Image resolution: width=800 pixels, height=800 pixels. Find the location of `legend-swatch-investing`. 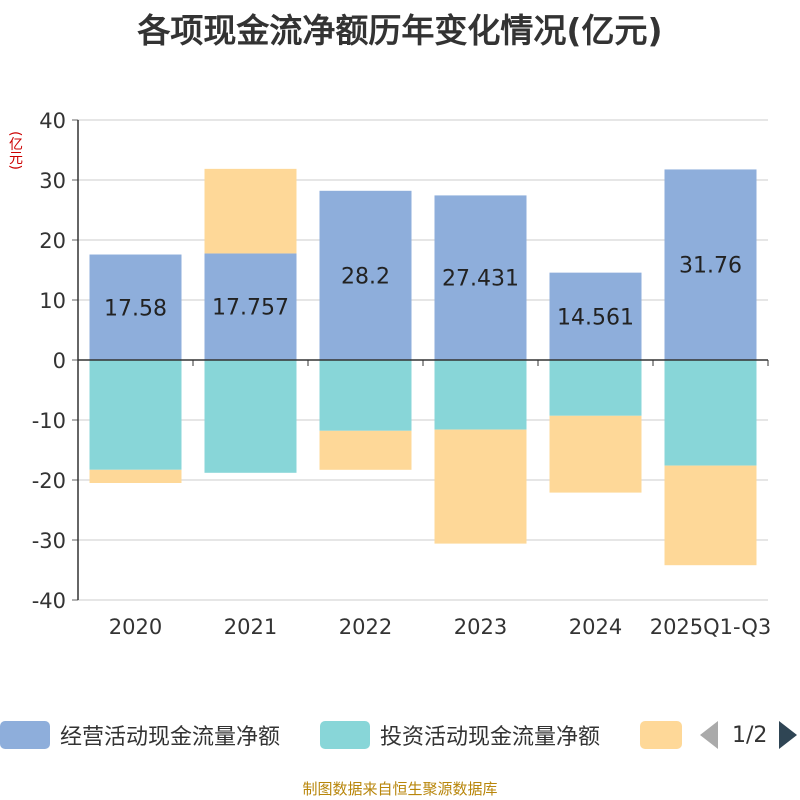

legend-swatch-investing is located at coordinates (345, 735).